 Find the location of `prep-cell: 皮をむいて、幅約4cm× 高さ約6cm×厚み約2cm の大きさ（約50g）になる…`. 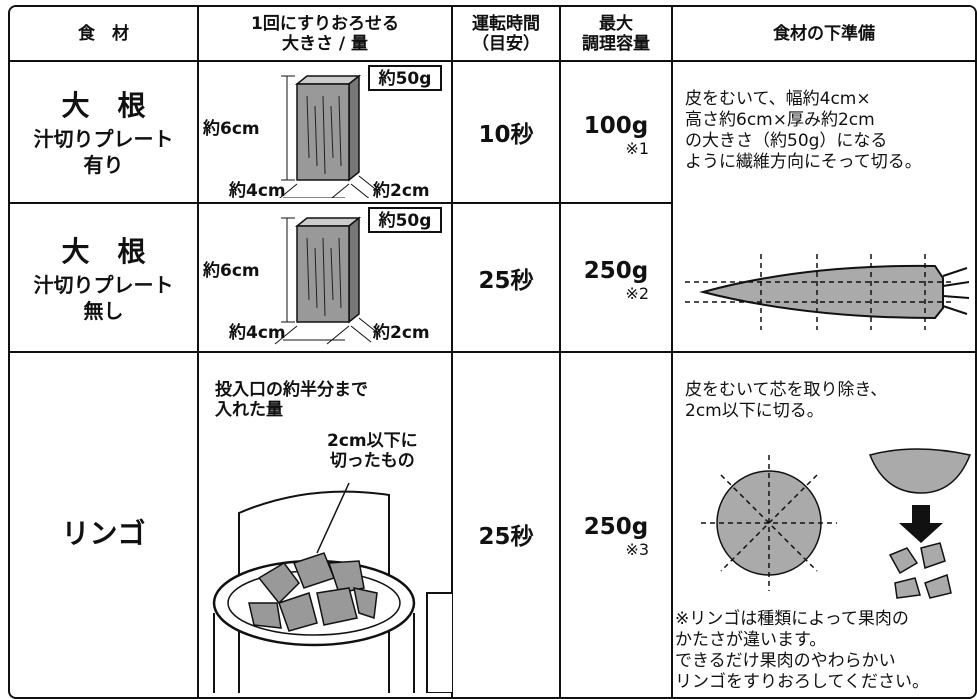

prep-cell: 皮をむいて、幅約4cm× 高さ約6cm×厚み約2cm の大きさ（約50g）になる… is located at coordinates (823, 206).